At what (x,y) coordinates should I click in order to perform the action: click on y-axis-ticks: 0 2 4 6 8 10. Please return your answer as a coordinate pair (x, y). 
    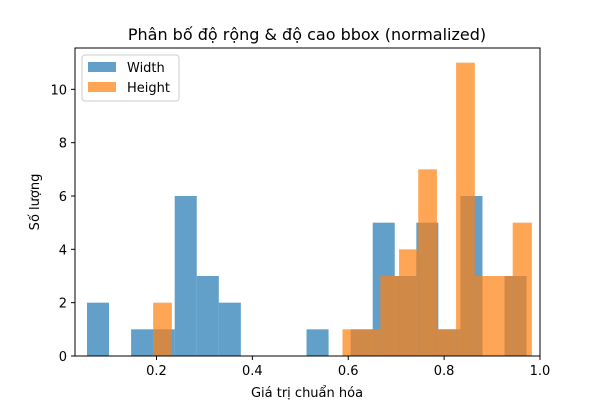
    Looking at the image, I should click on (62, 224).